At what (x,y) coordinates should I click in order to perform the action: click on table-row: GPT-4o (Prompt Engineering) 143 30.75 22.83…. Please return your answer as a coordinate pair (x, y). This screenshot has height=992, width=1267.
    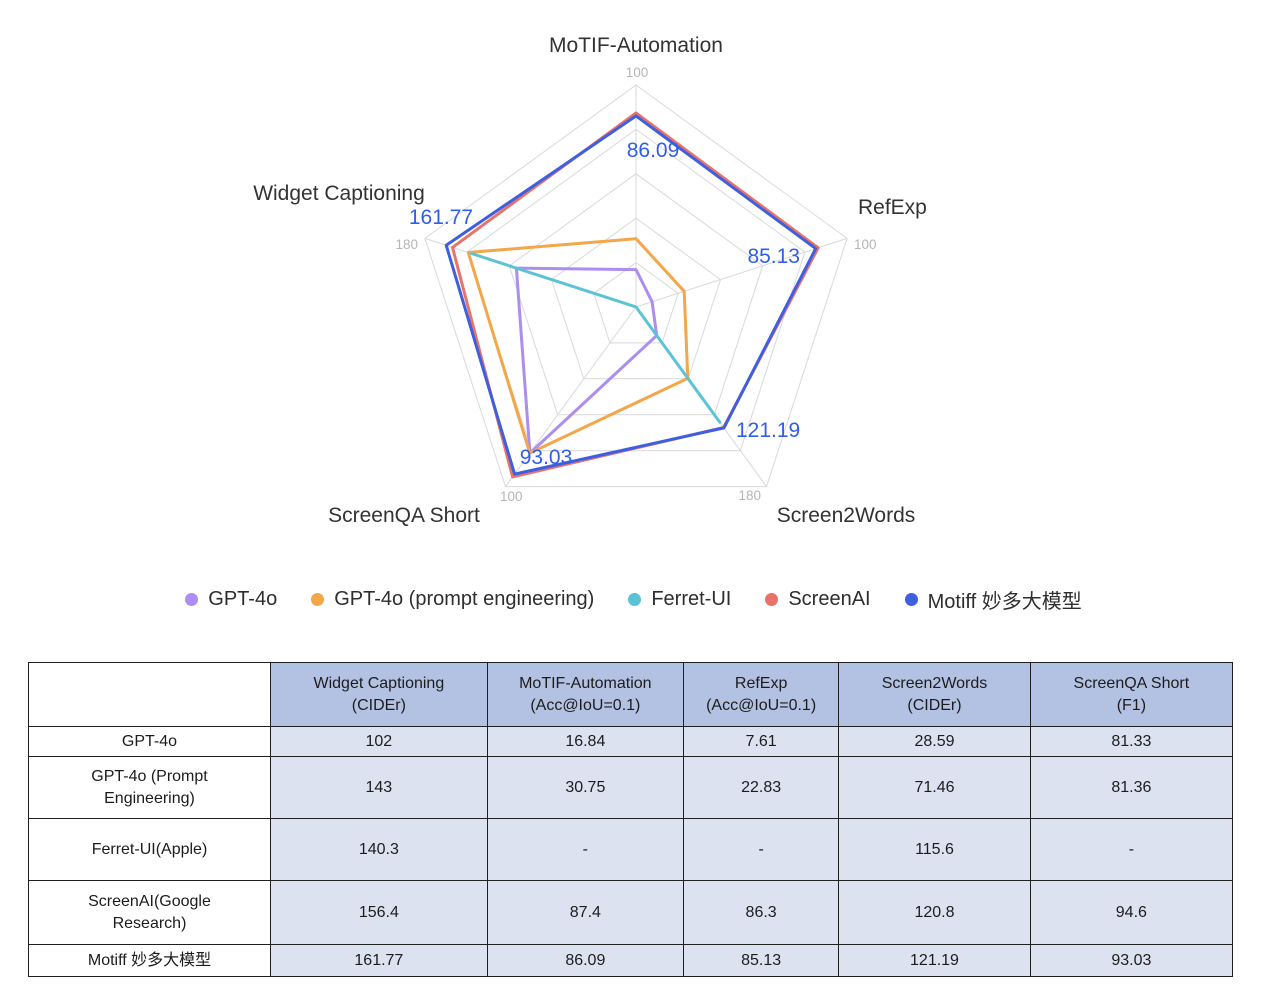
    Looking at the image, I should click on (631, 787).